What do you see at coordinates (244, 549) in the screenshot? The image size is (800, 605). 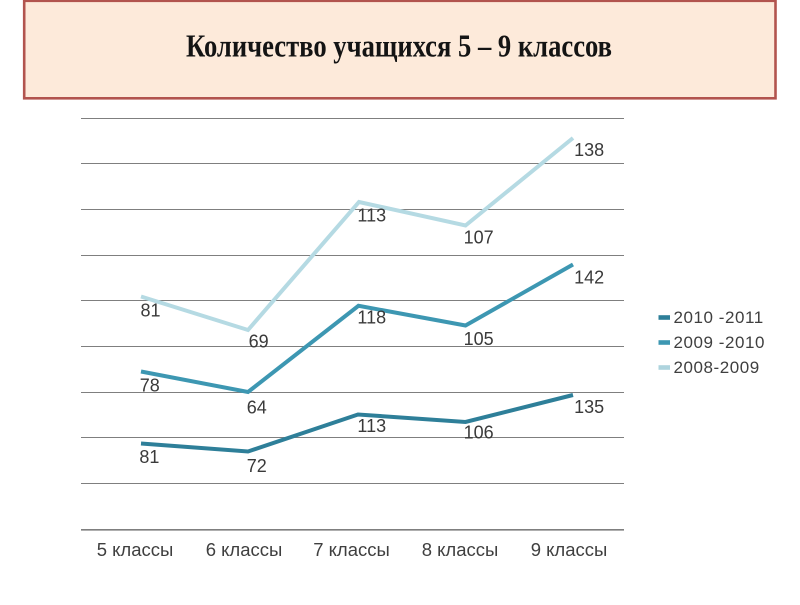 I see `svg-text: 6 классы` at bounding box center [244, 549].